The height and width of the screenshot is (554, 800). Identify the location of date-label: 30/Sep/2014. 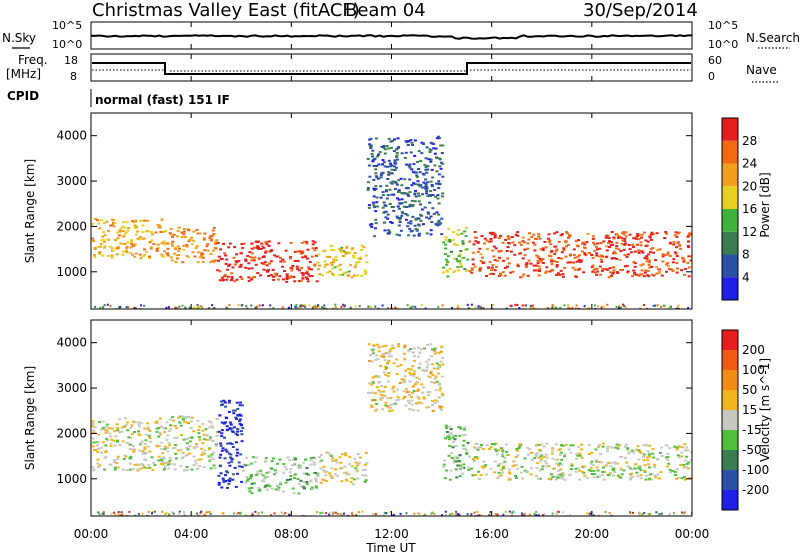
(640, 10).